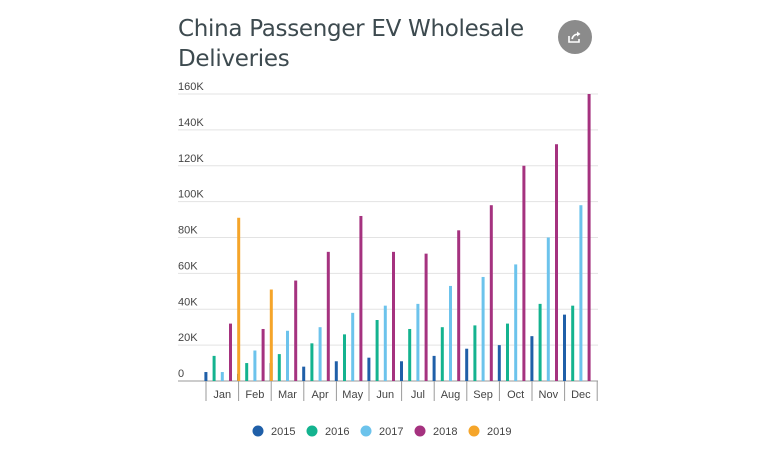  What do you see at coordinates (499, 432) in the screenshot?
I see `legend-label: 2019` at bounding box center [499, 432].